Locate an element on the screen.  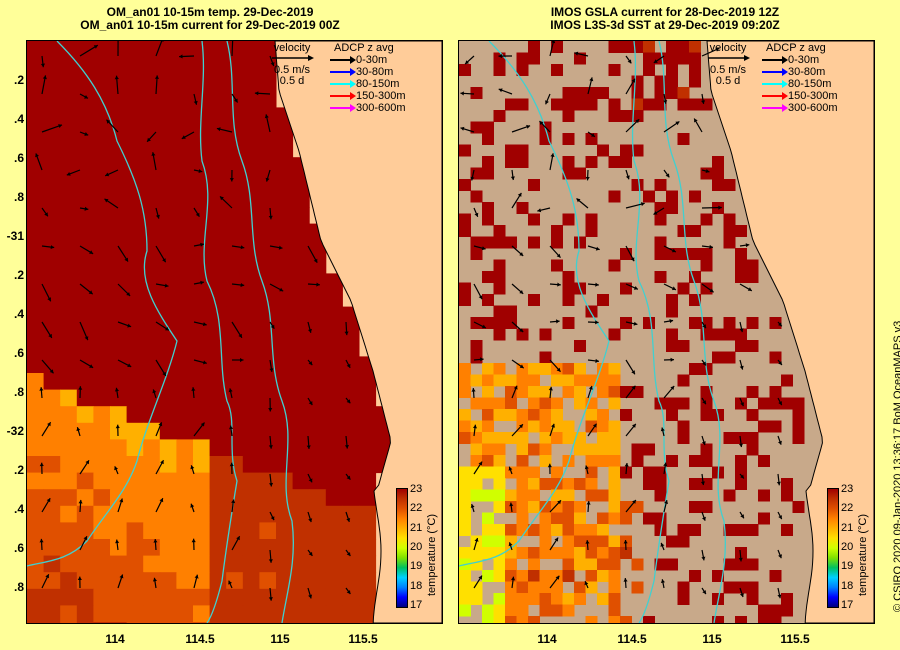
isobath-line is located at coordinates (260, 332).